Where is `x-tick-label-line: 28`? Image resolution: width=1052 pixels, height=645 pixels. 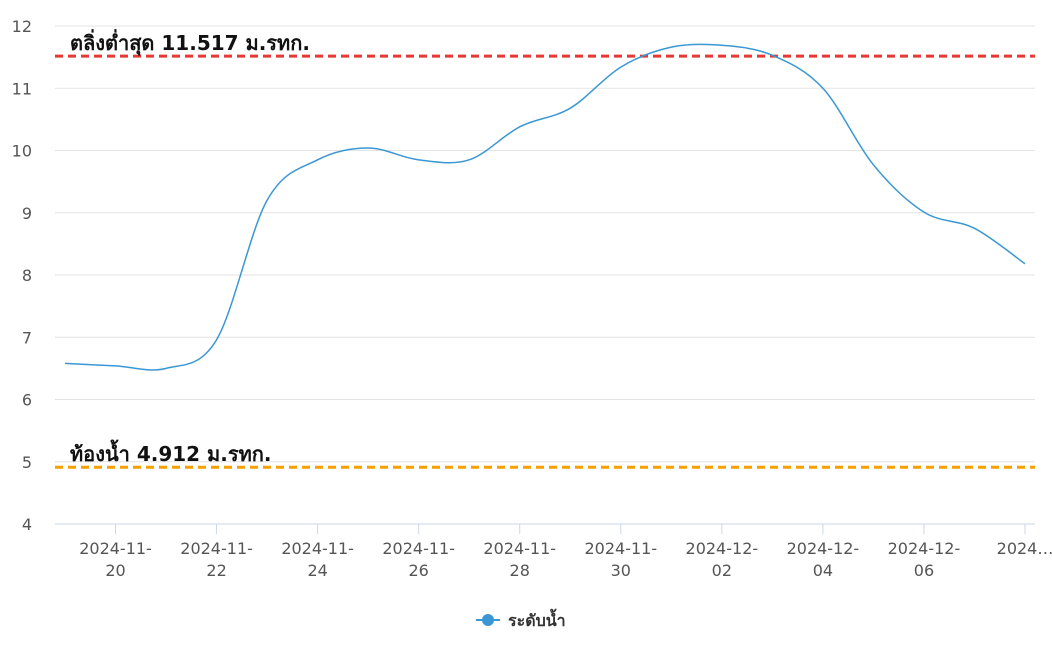 x-tick-label-line: 28 is located at coordinates (520, 570).